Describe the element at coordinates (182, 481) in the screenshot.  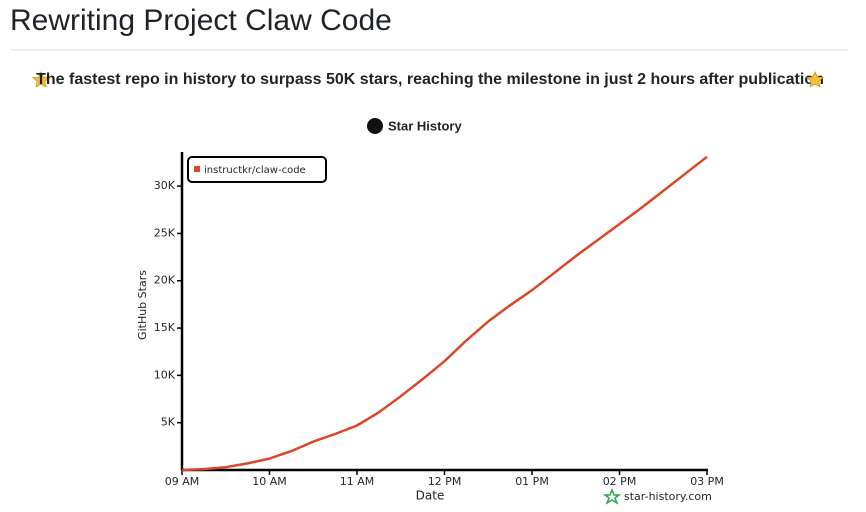
I see `x-tick-label: 09 AM` at that location.